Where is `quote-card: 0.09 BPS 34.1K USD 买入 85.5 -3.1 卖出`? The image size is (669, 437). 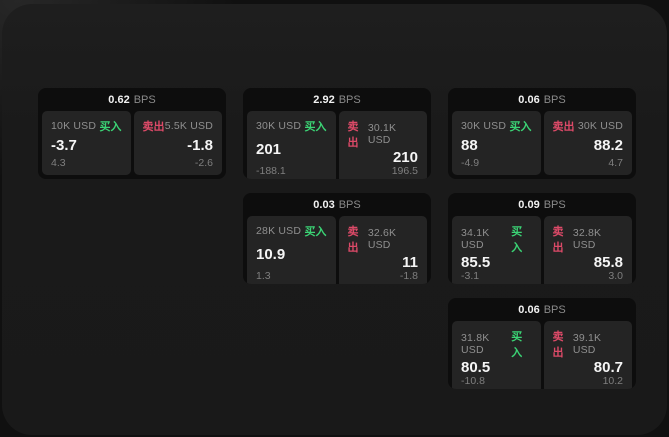
quote-card: 0.09 BPS 34.1K USD 买入 85.5 -3.1 卖出 is located at coordinates (542, 238).